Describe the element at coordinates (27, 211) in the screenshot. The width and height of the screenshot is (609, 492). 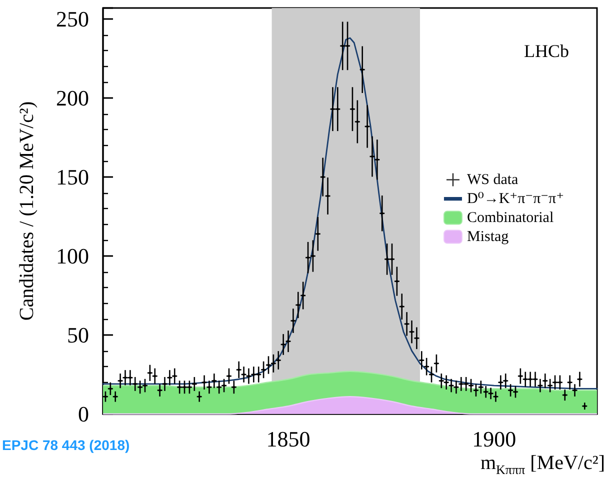
I see `y-axis-title: Candidates / (1.20 MeV/c²)` at that location.